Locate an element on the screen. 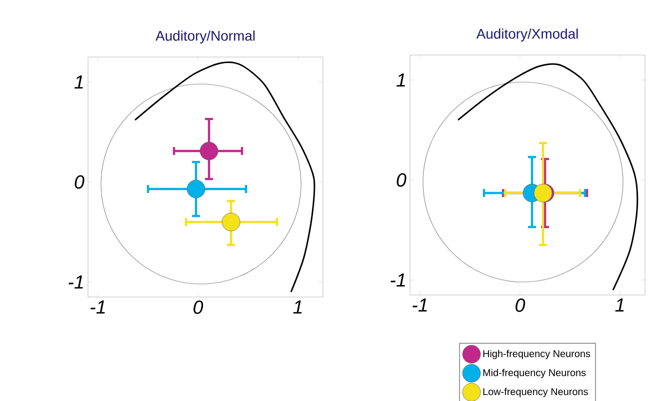 This screenshot has width=669, height=401. legend-label: High-frequency Neurons is located at coordinates (536, 355).